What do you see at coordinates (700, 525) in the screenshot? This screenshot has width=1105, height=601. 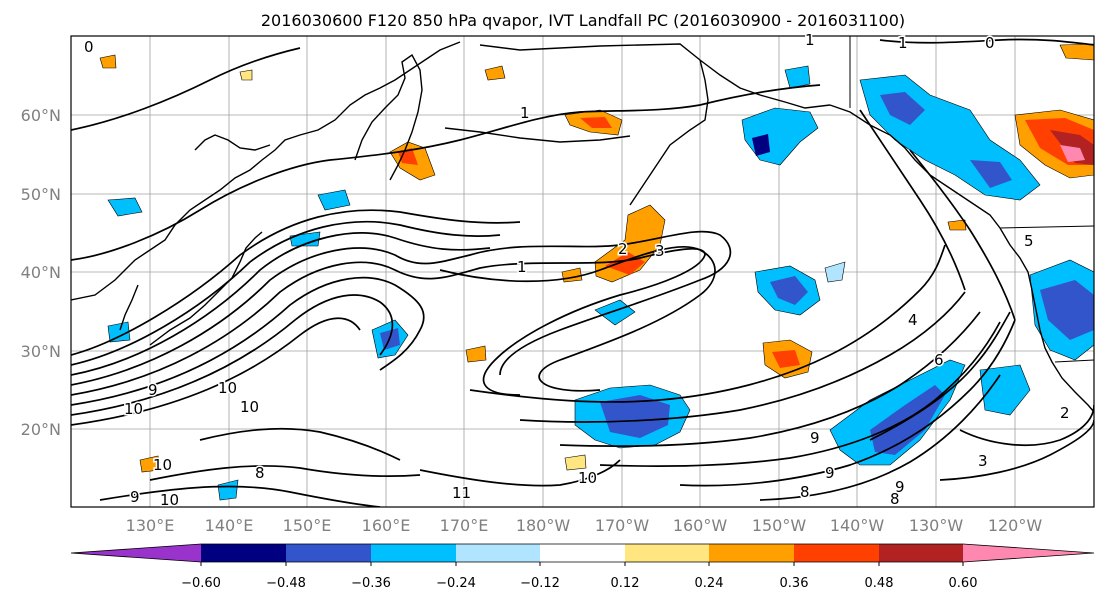 I see `lon-label: 160°W` at bounding box center [700, 525].